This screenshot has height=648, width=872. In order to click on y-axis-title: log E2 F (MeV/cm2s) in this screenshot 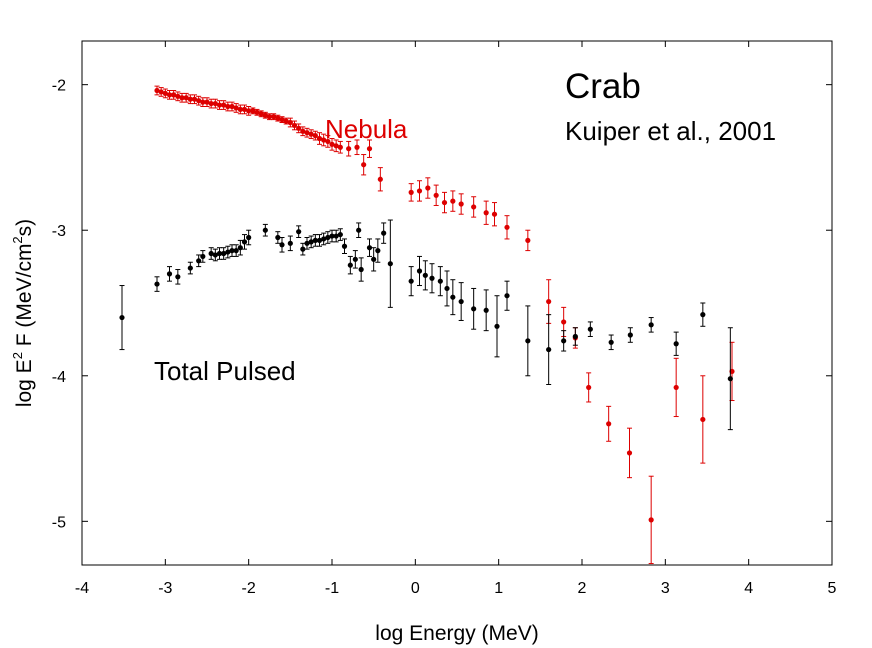, I will do `click(23, 313)`.